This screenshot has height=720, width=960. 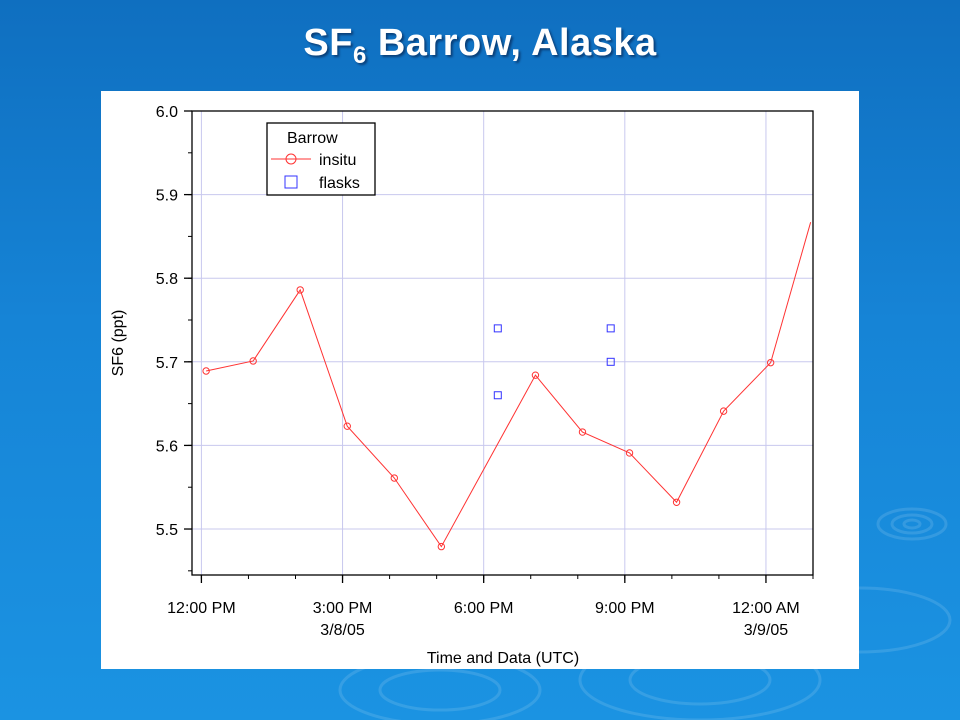 What do you see at coordinates (167, 446) in the screenshot?
I see `y-tick-label: 5.6` at bounding box center [167, 446].